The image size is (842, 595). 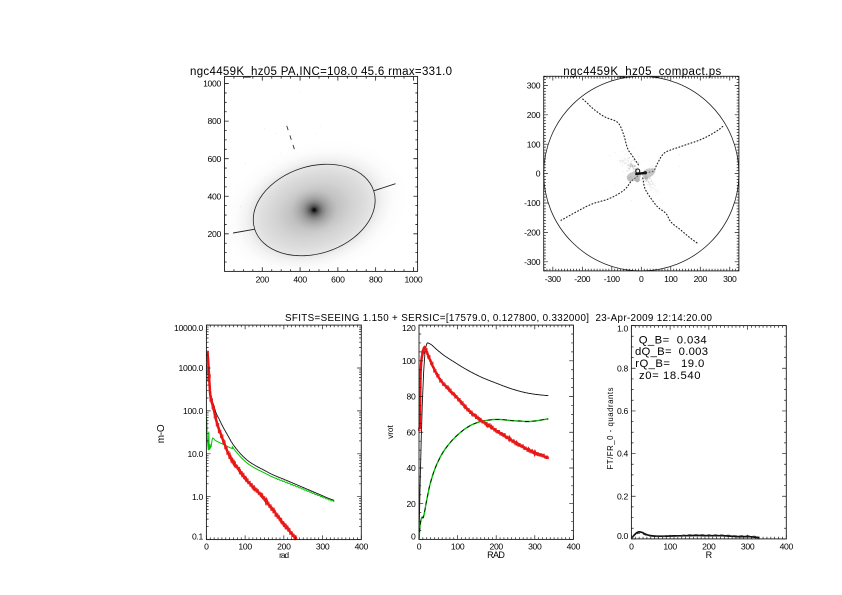 What do you see at coordinates (623, 536) in the screenshot?
I see `svg-text: 0.0` at bounding box center [623, 536].